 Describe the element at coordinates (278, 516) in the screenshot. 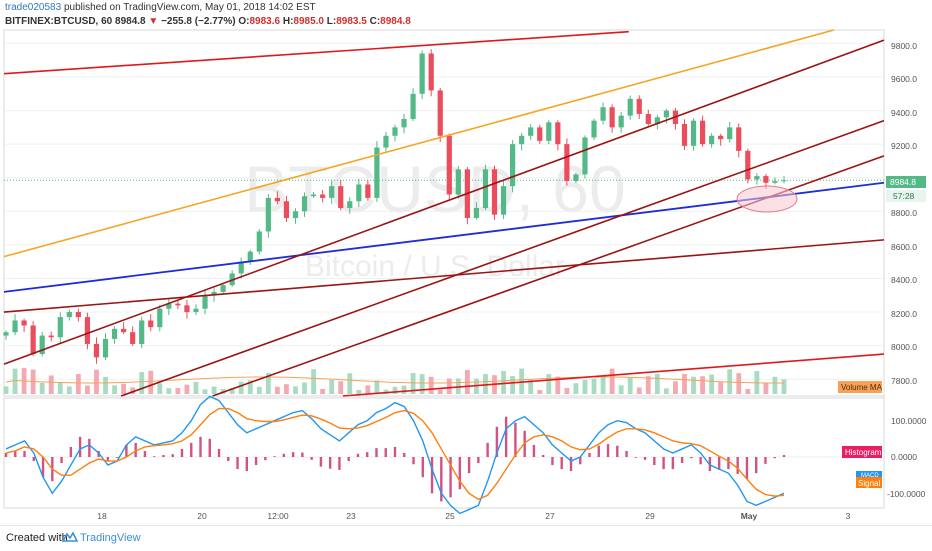

I see `time-tick: 12:00` at that location.